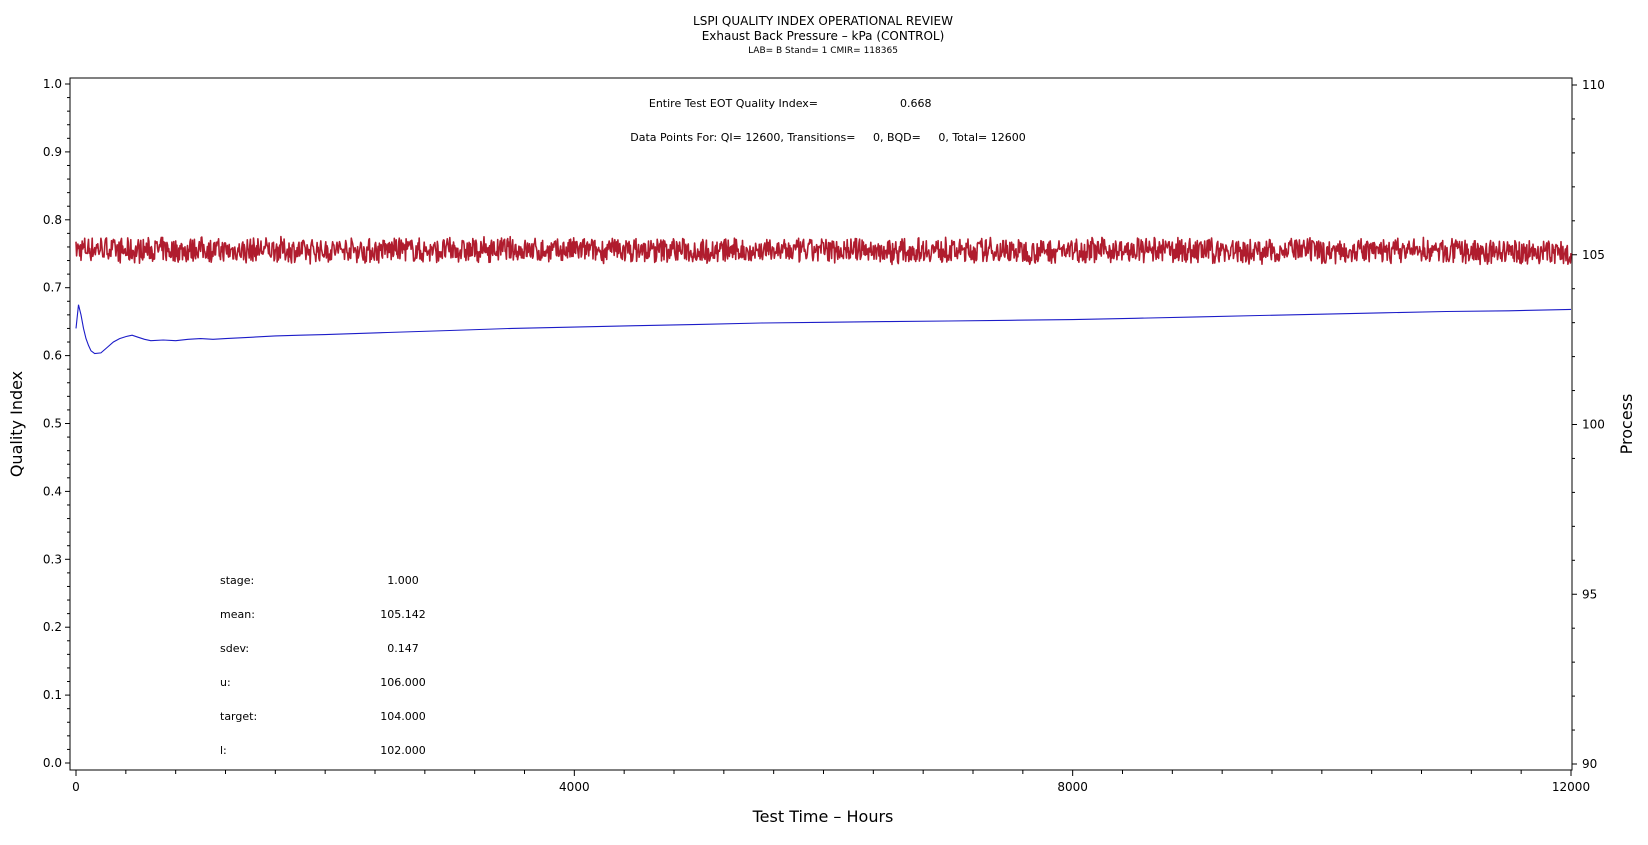 The width and height of the screenshot is (1648, 845). What do you see at coordinates (16, 424) in the screenshot?
I see `y-axis-label: Quality Index` at bounding box center [16, 424].